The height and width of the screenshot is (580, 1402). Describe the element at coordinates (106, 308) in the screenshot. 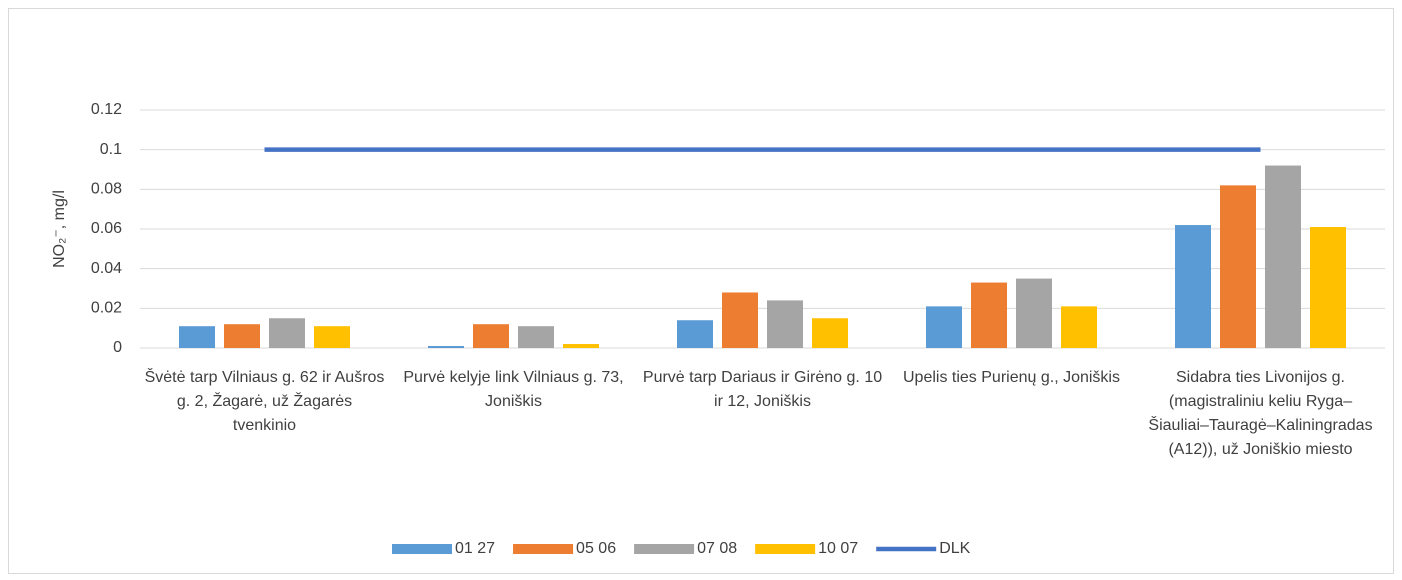

I see `y-tick-label: 0.02` at that location.